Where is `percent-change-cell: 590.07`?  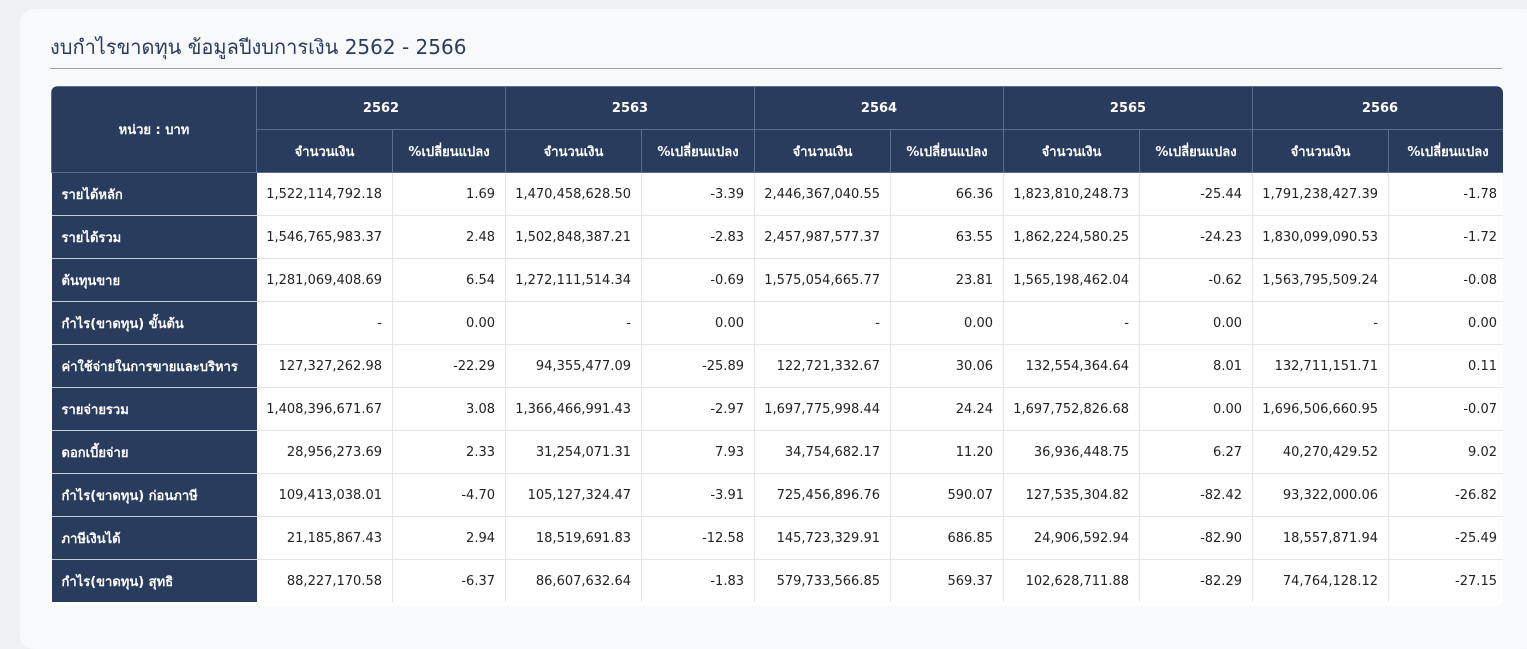
percent-change-cell: 590.07 is located at coordinates (947, 495).